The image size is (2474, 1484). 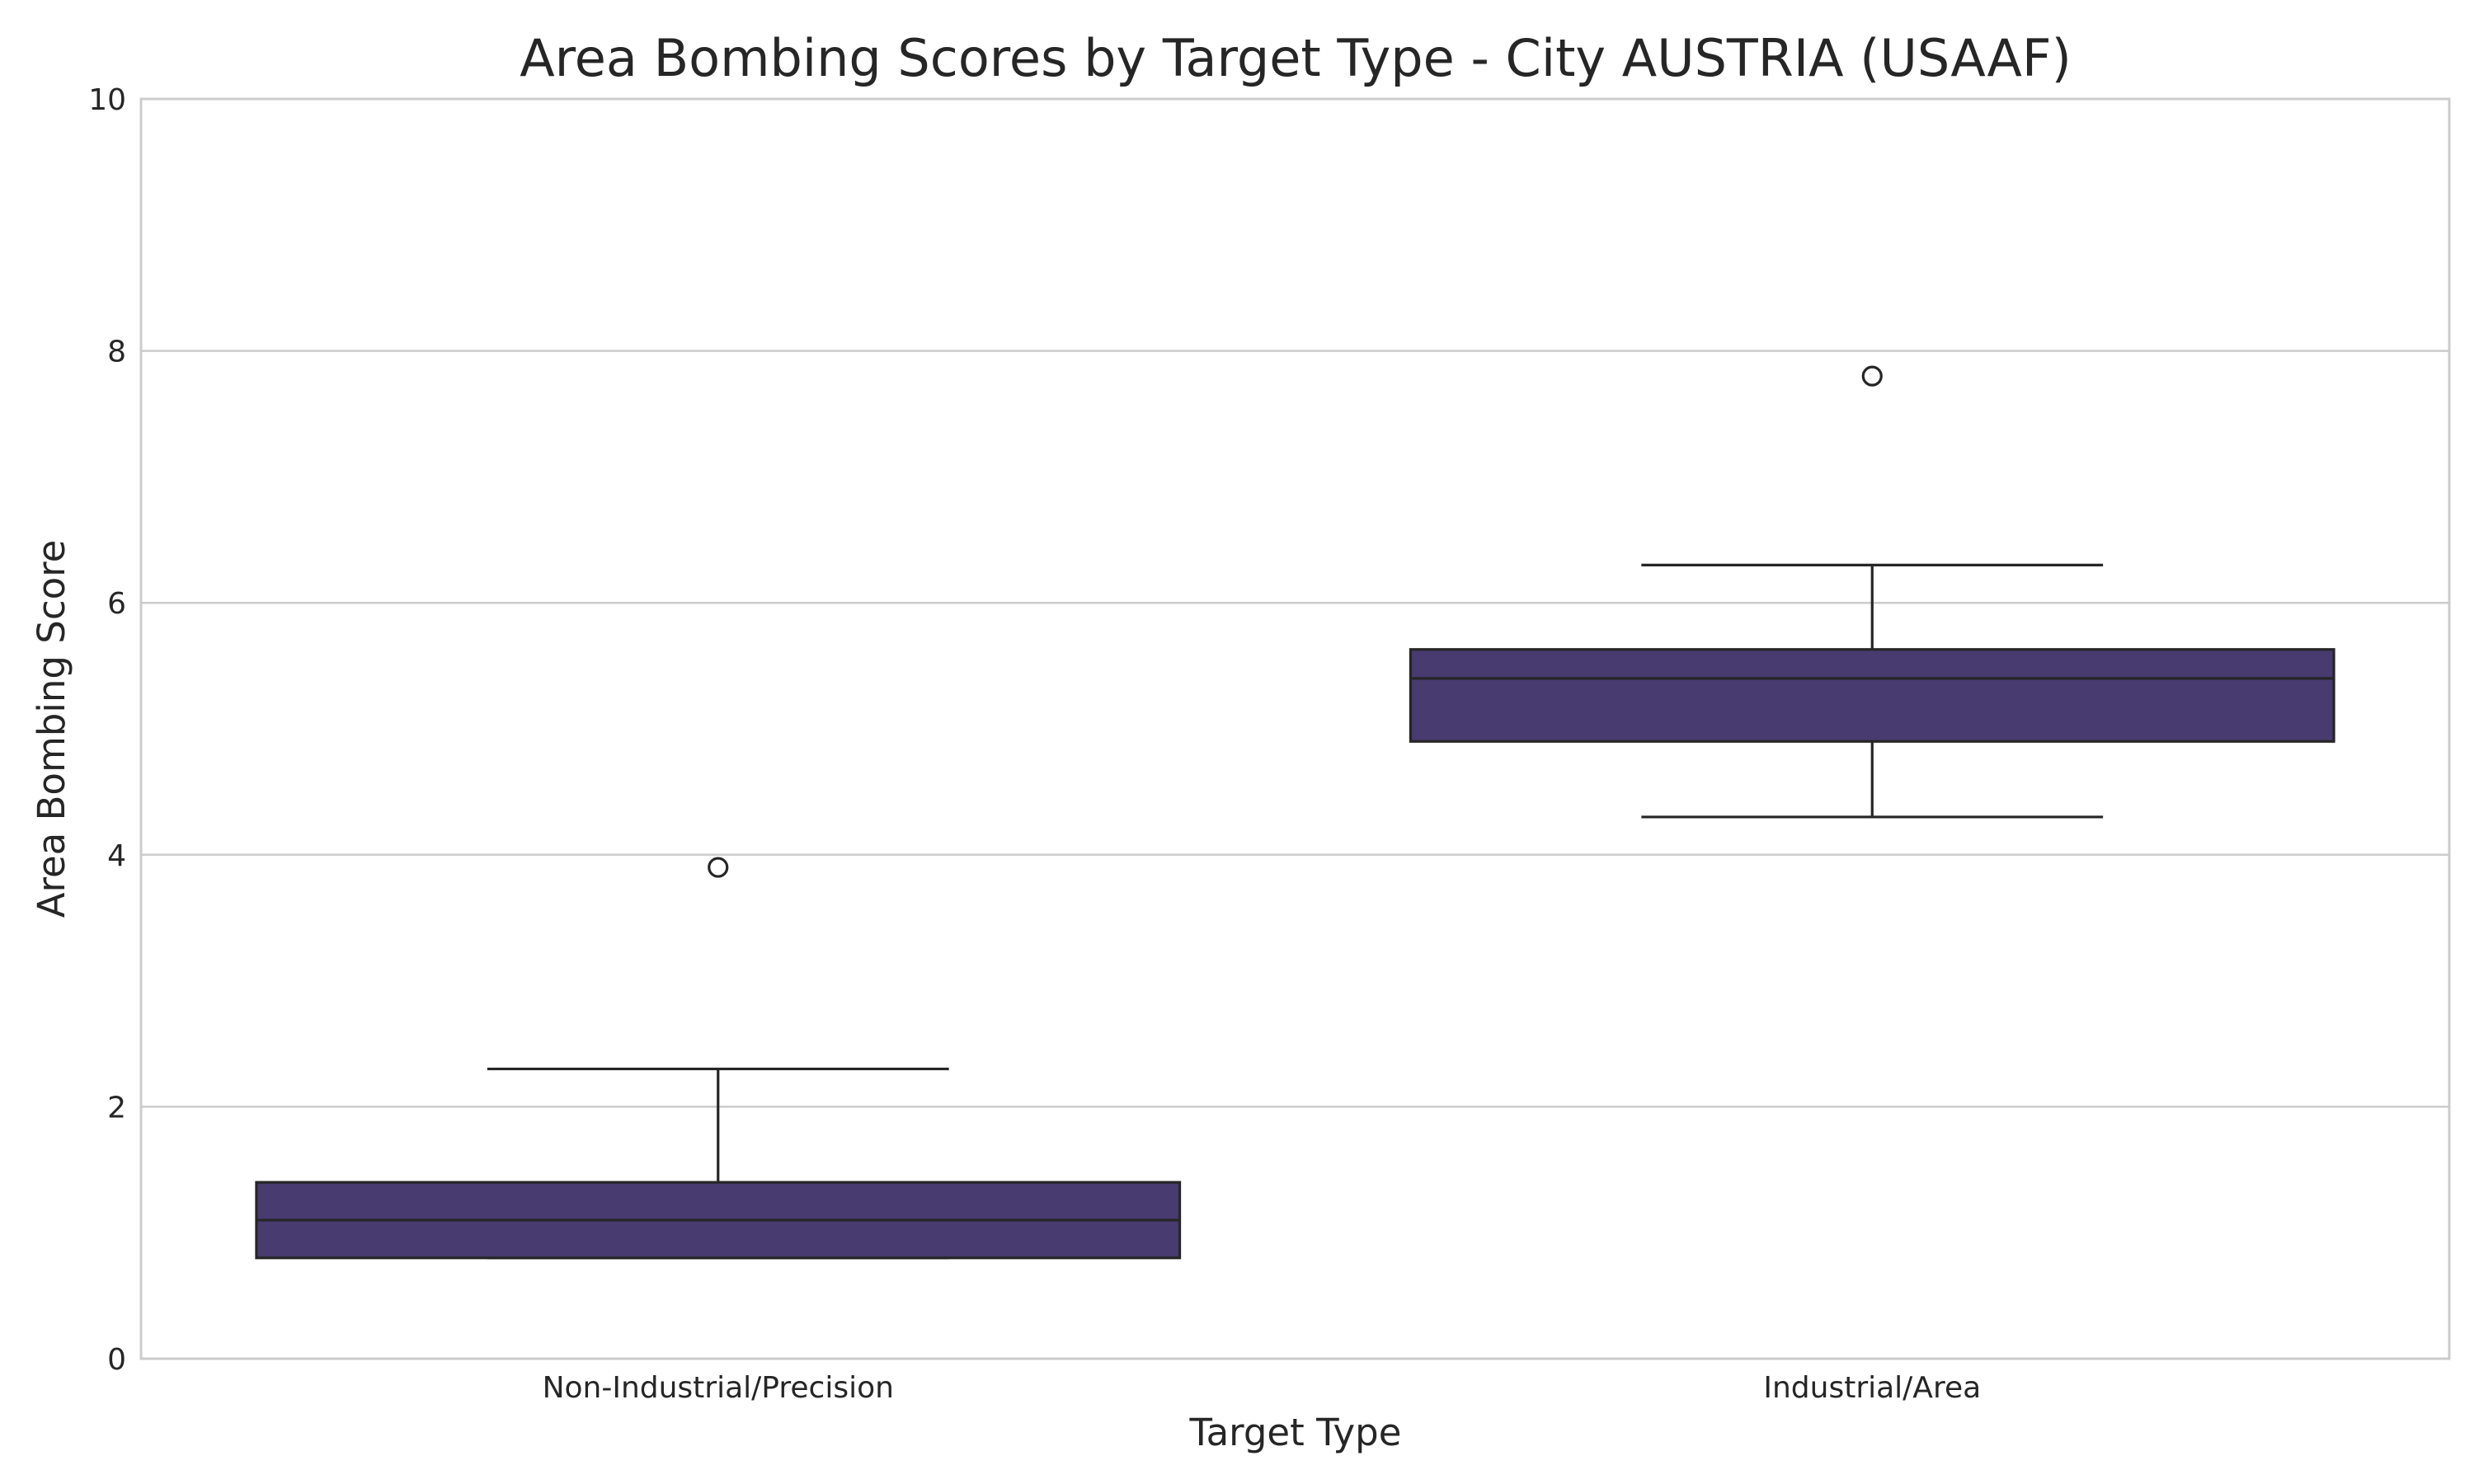 What do you see at coordinates (51, 729) in the screenshot?
I see `y-axis-label: Area Bombing Score` at bounding box center [51, 729].